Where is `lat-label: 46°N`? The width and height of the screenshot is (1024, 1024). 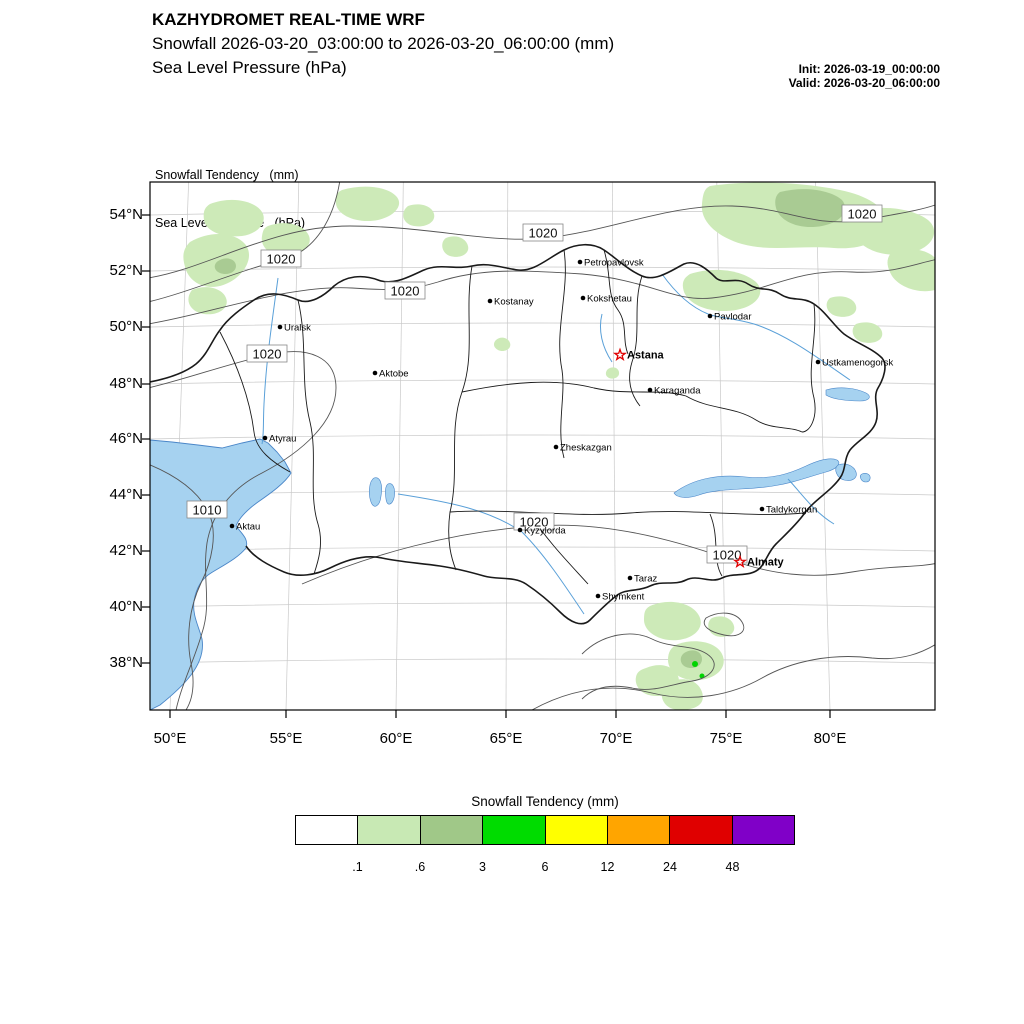 lat-label: 46°N is located at coordinates (126, 438).